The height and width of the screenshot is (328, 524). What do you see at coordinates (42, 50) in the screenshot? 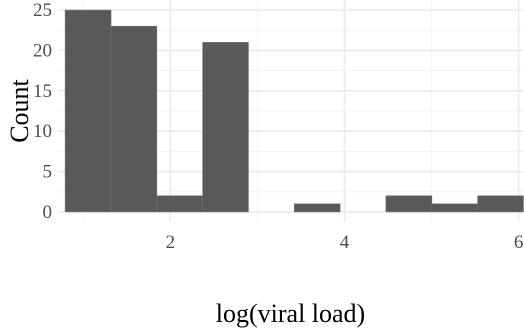
I see `y-tick-label: 20` at bounding box center [42, 50].